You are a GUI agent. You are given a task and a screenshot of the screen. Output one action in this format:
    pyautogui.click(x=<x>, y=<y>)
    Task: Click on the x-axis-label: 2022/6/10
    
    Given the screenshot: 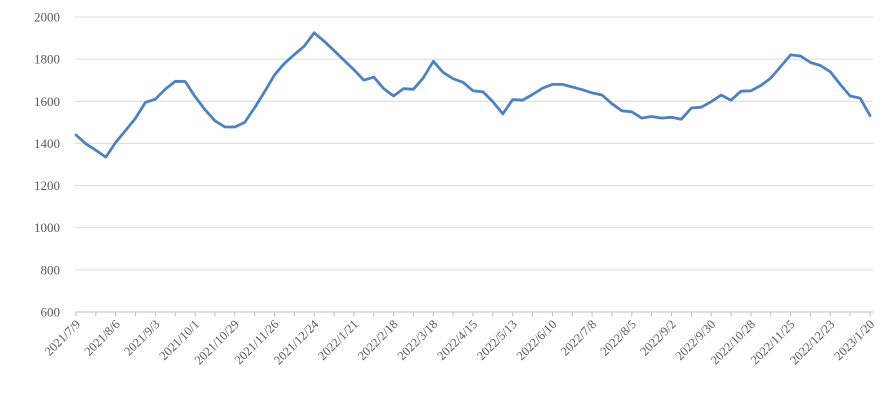 What is the action you would take?
    pyautogui.click(x=537, y=340)
    